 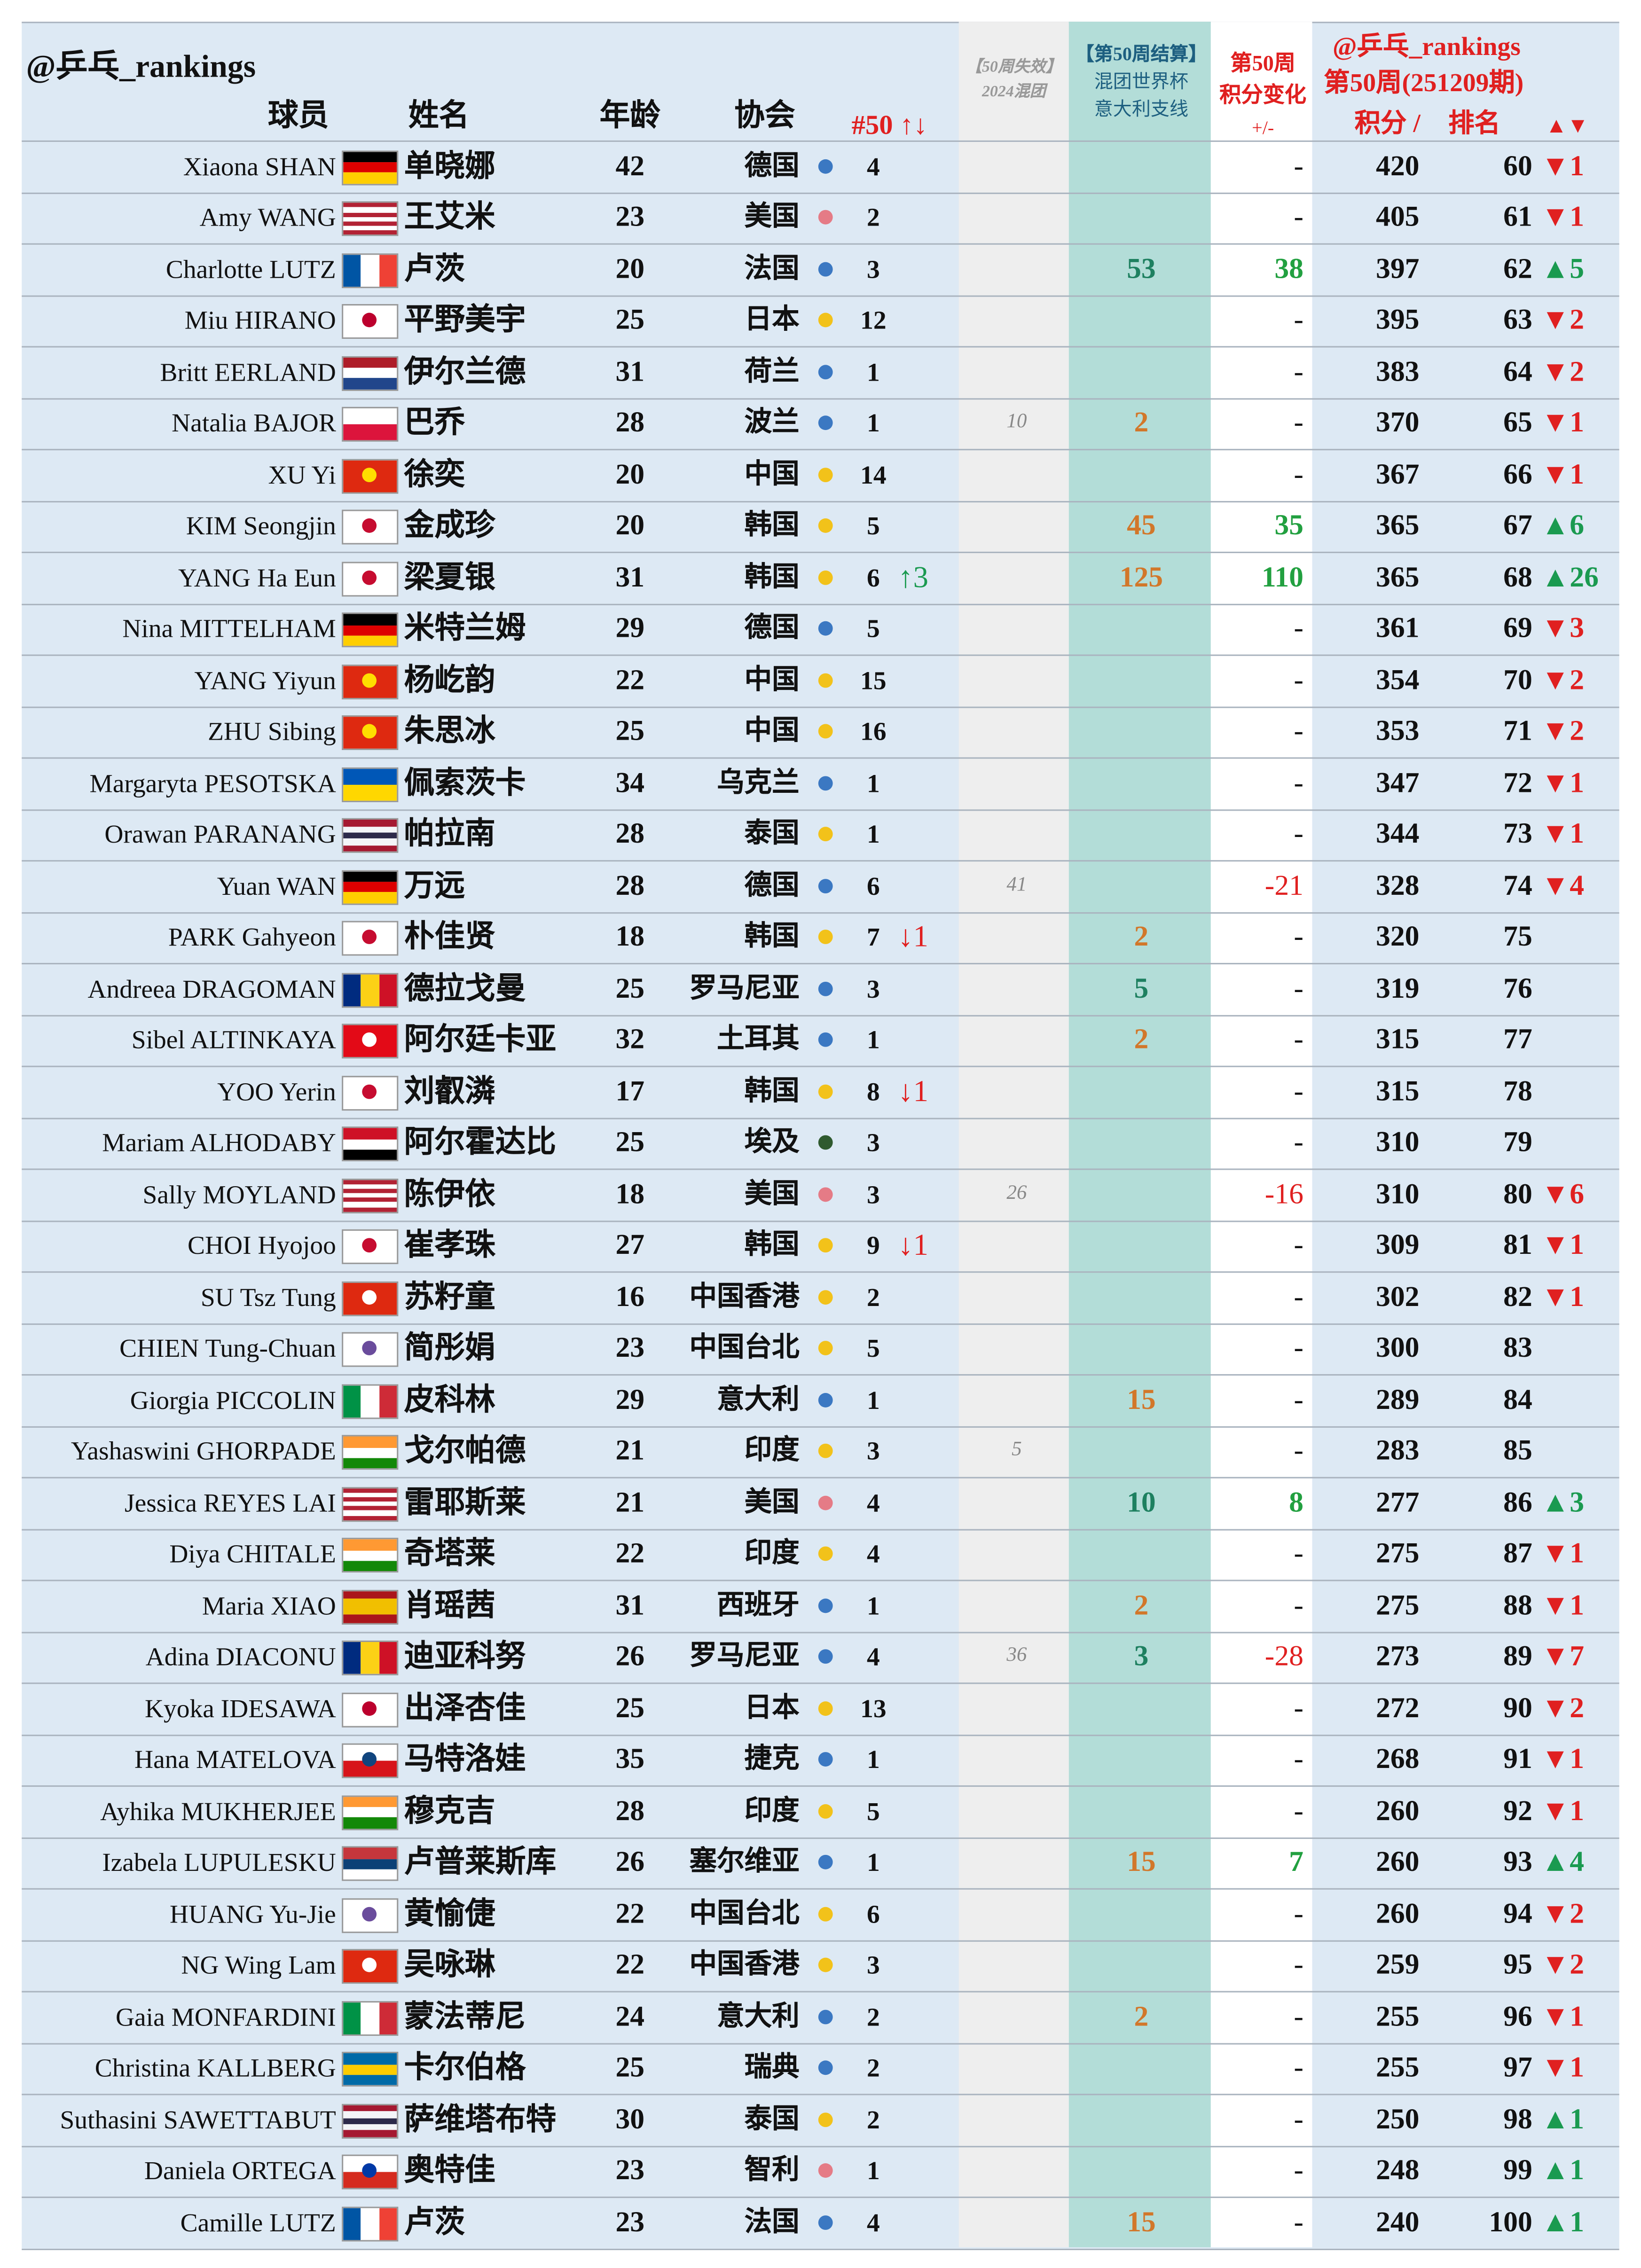 What do you see at coordinates (480, 1861) in the screenshot?
I see `chinese-name: 卢普莱斯库` at bounding box center [480, 1861].